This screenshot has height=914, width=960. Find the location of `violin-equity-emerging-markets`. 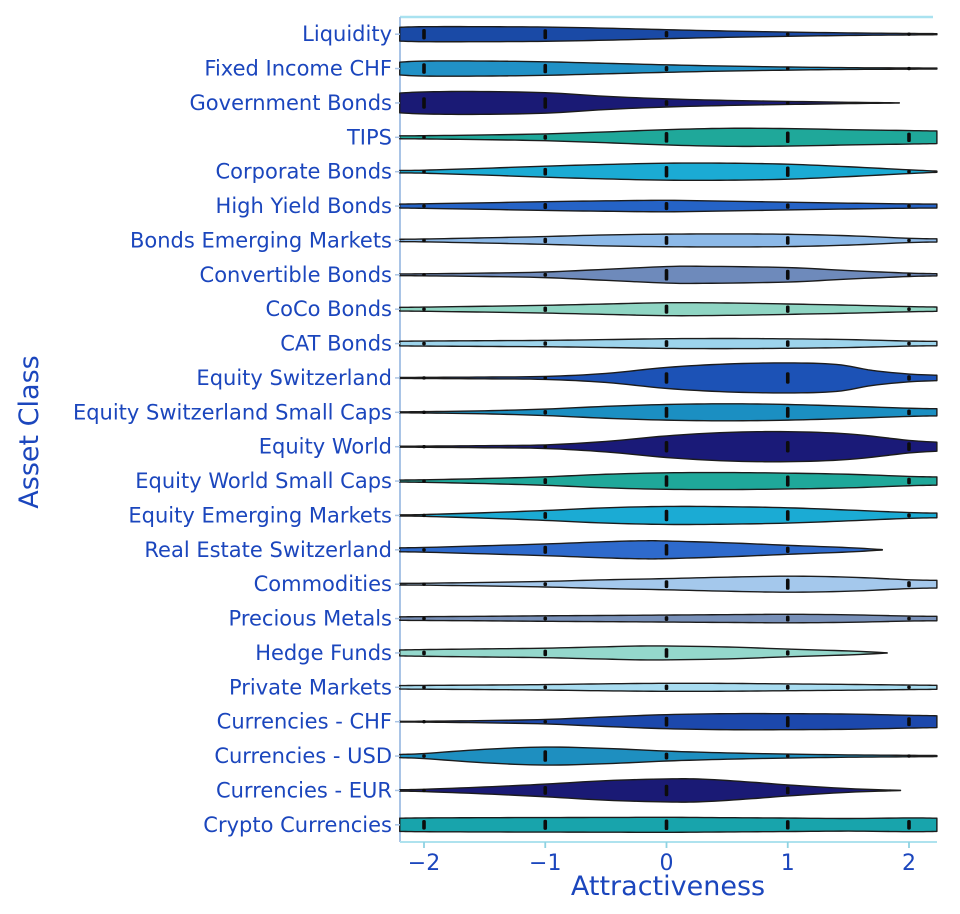

violin-equity-emerging-markets is located at coordinates (668, 515).